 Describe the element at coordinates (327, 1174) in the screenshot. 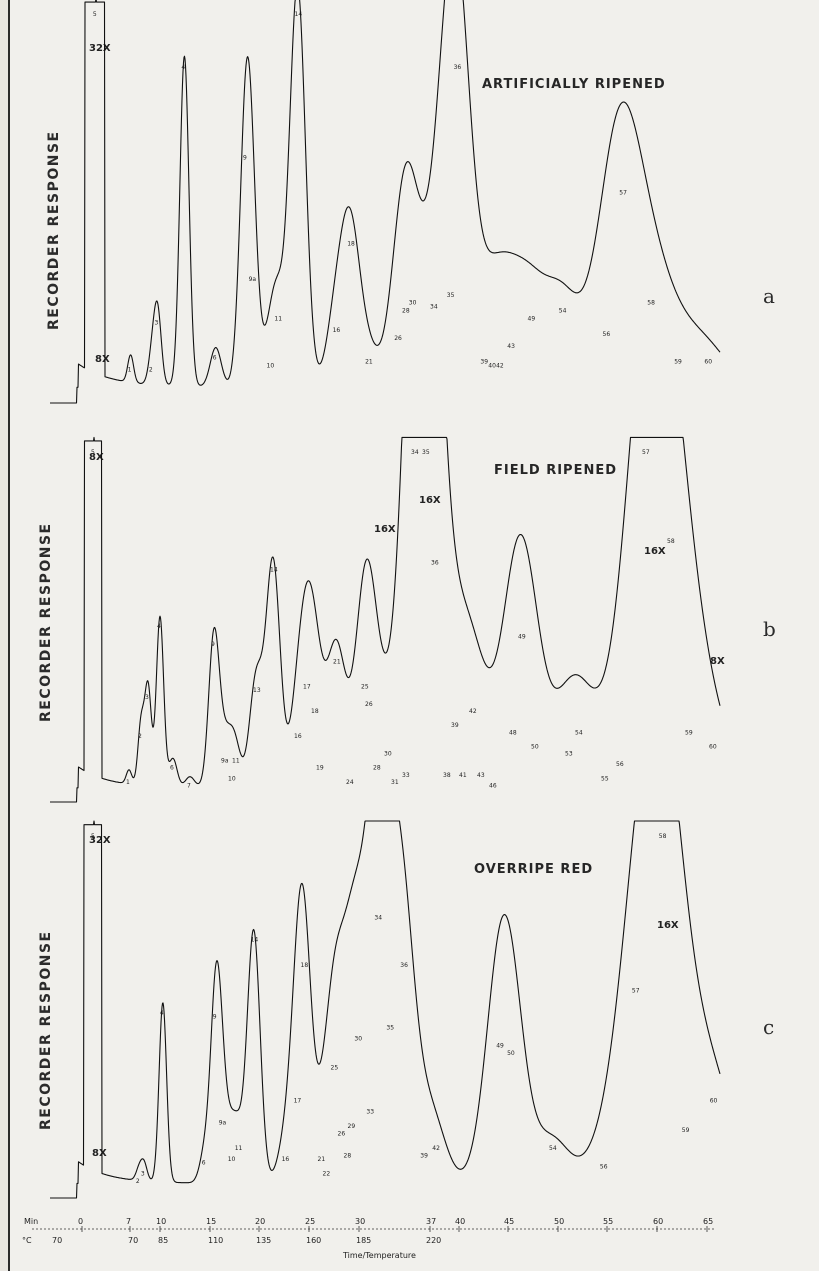

I see `peak-label: 22` at that location.